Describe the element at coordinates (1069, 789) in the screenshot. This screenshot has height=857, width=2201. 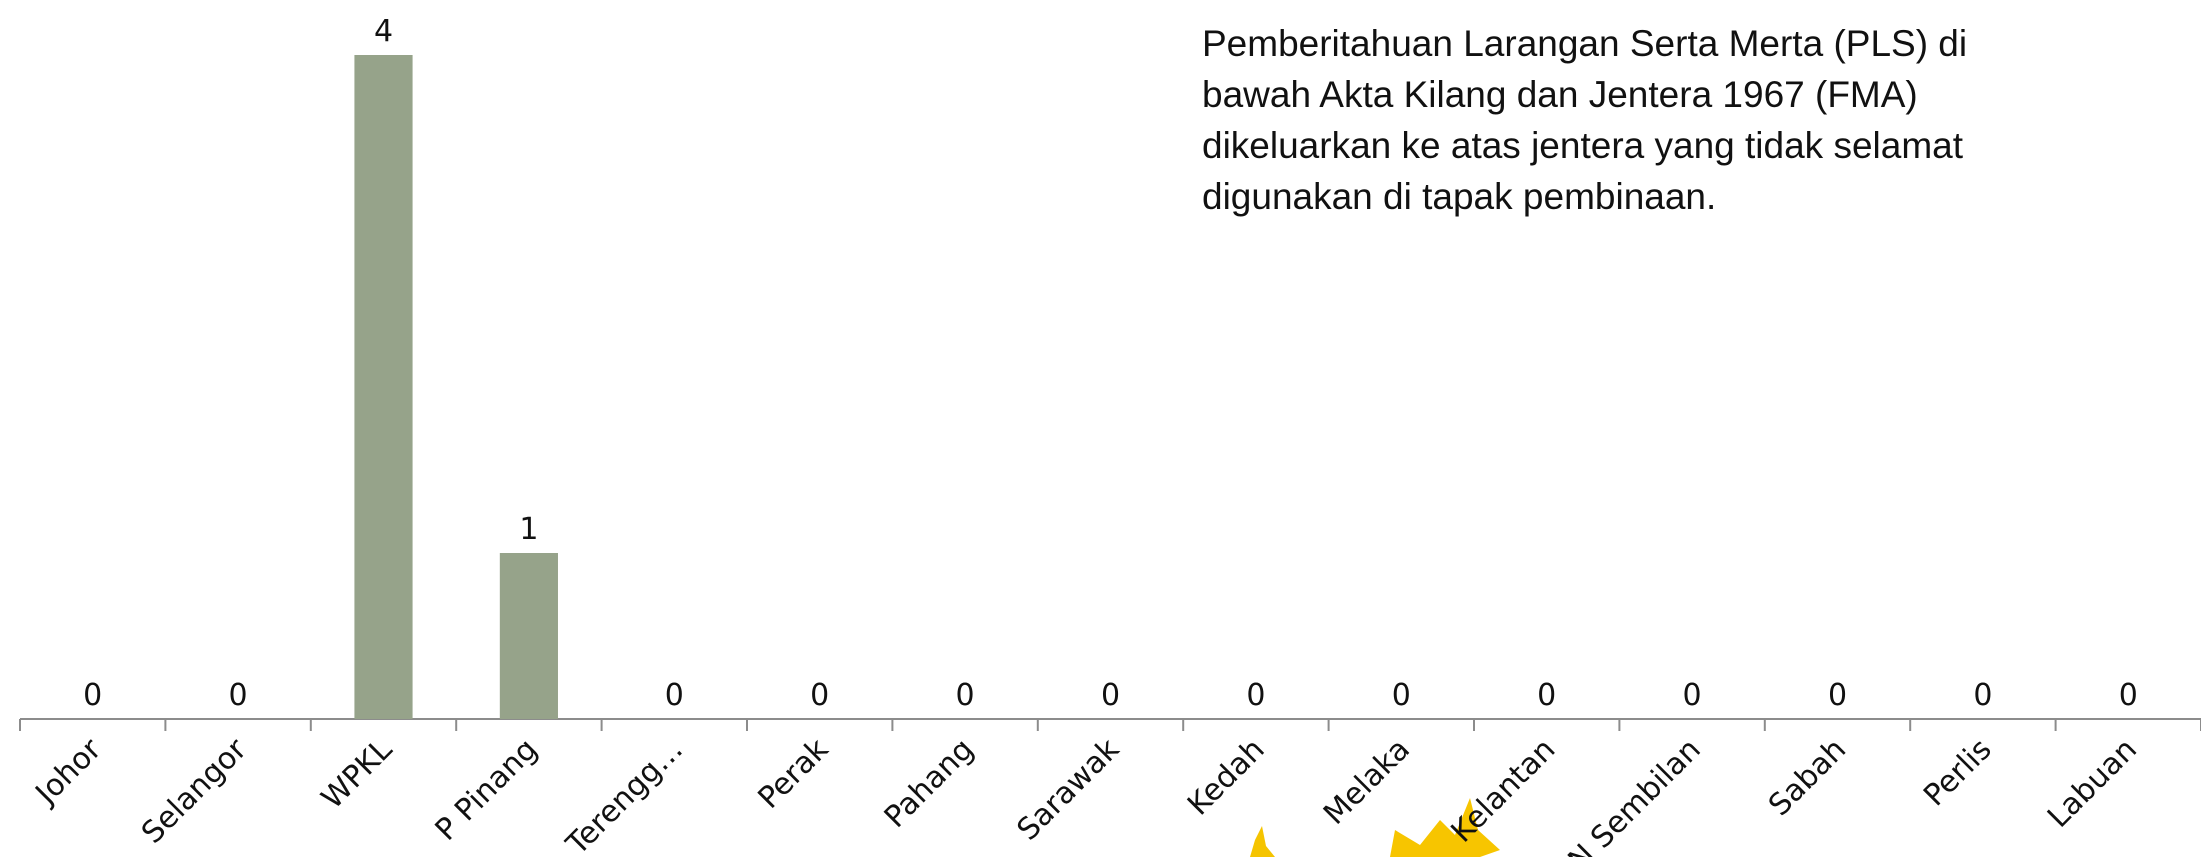
I see `x-tick-label: Sarawak` at that location.